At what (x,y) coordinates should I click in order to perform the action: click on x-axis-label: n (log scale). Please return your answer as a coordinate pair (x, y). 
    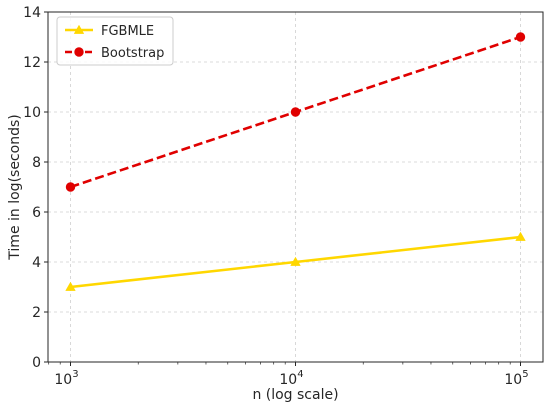
    Looking at the image, I should click on (295, 395).